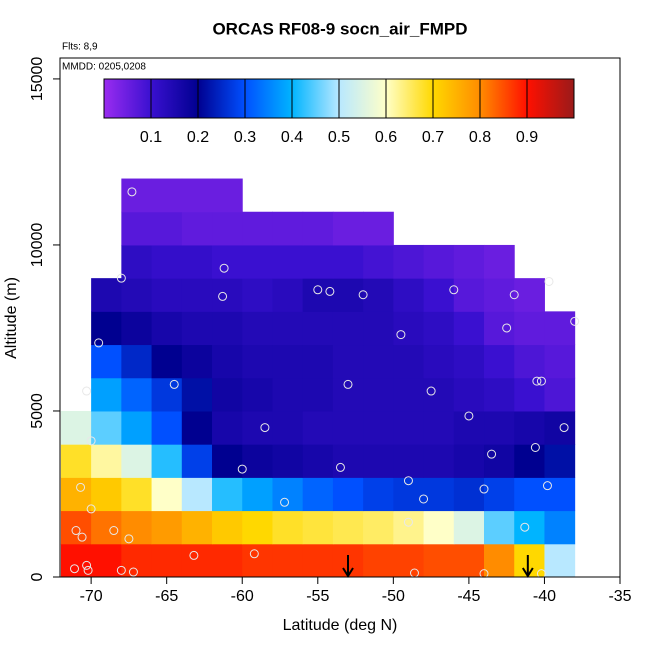 The height and width of the screenshot is (650, 650). Describe the element at coordinates (386, 137) in the screenshot. I see `colorbar-tick-label: 0.6` at that location.